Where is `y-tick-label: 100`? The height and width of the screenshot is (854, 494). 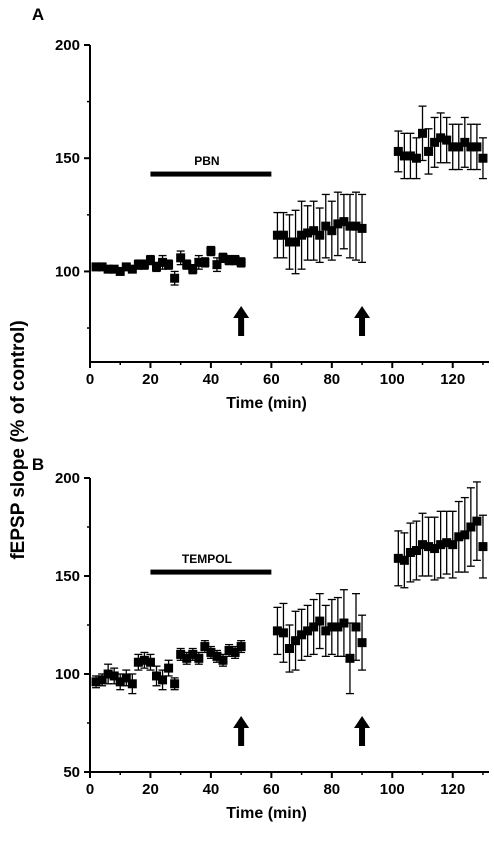 y-tick-label: 100 is located at coordinates (67, 674).